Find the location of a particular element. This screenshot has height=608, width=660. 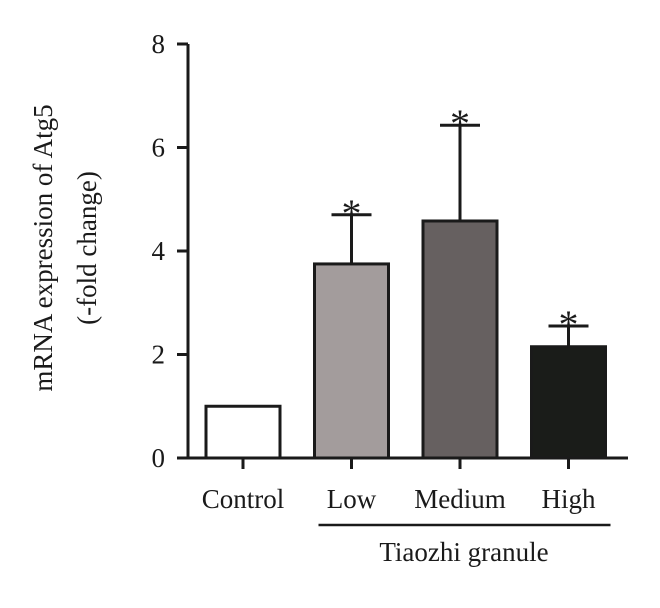

x-tick-label: Control is located at coordinates (243, 499).